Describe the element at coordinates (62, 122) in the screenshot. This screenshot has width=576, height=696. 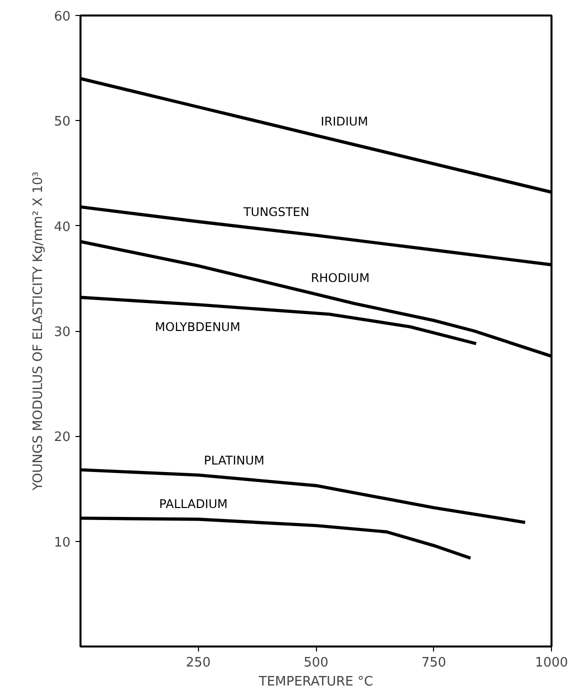
I see `y-tick-label: 50` at that location.